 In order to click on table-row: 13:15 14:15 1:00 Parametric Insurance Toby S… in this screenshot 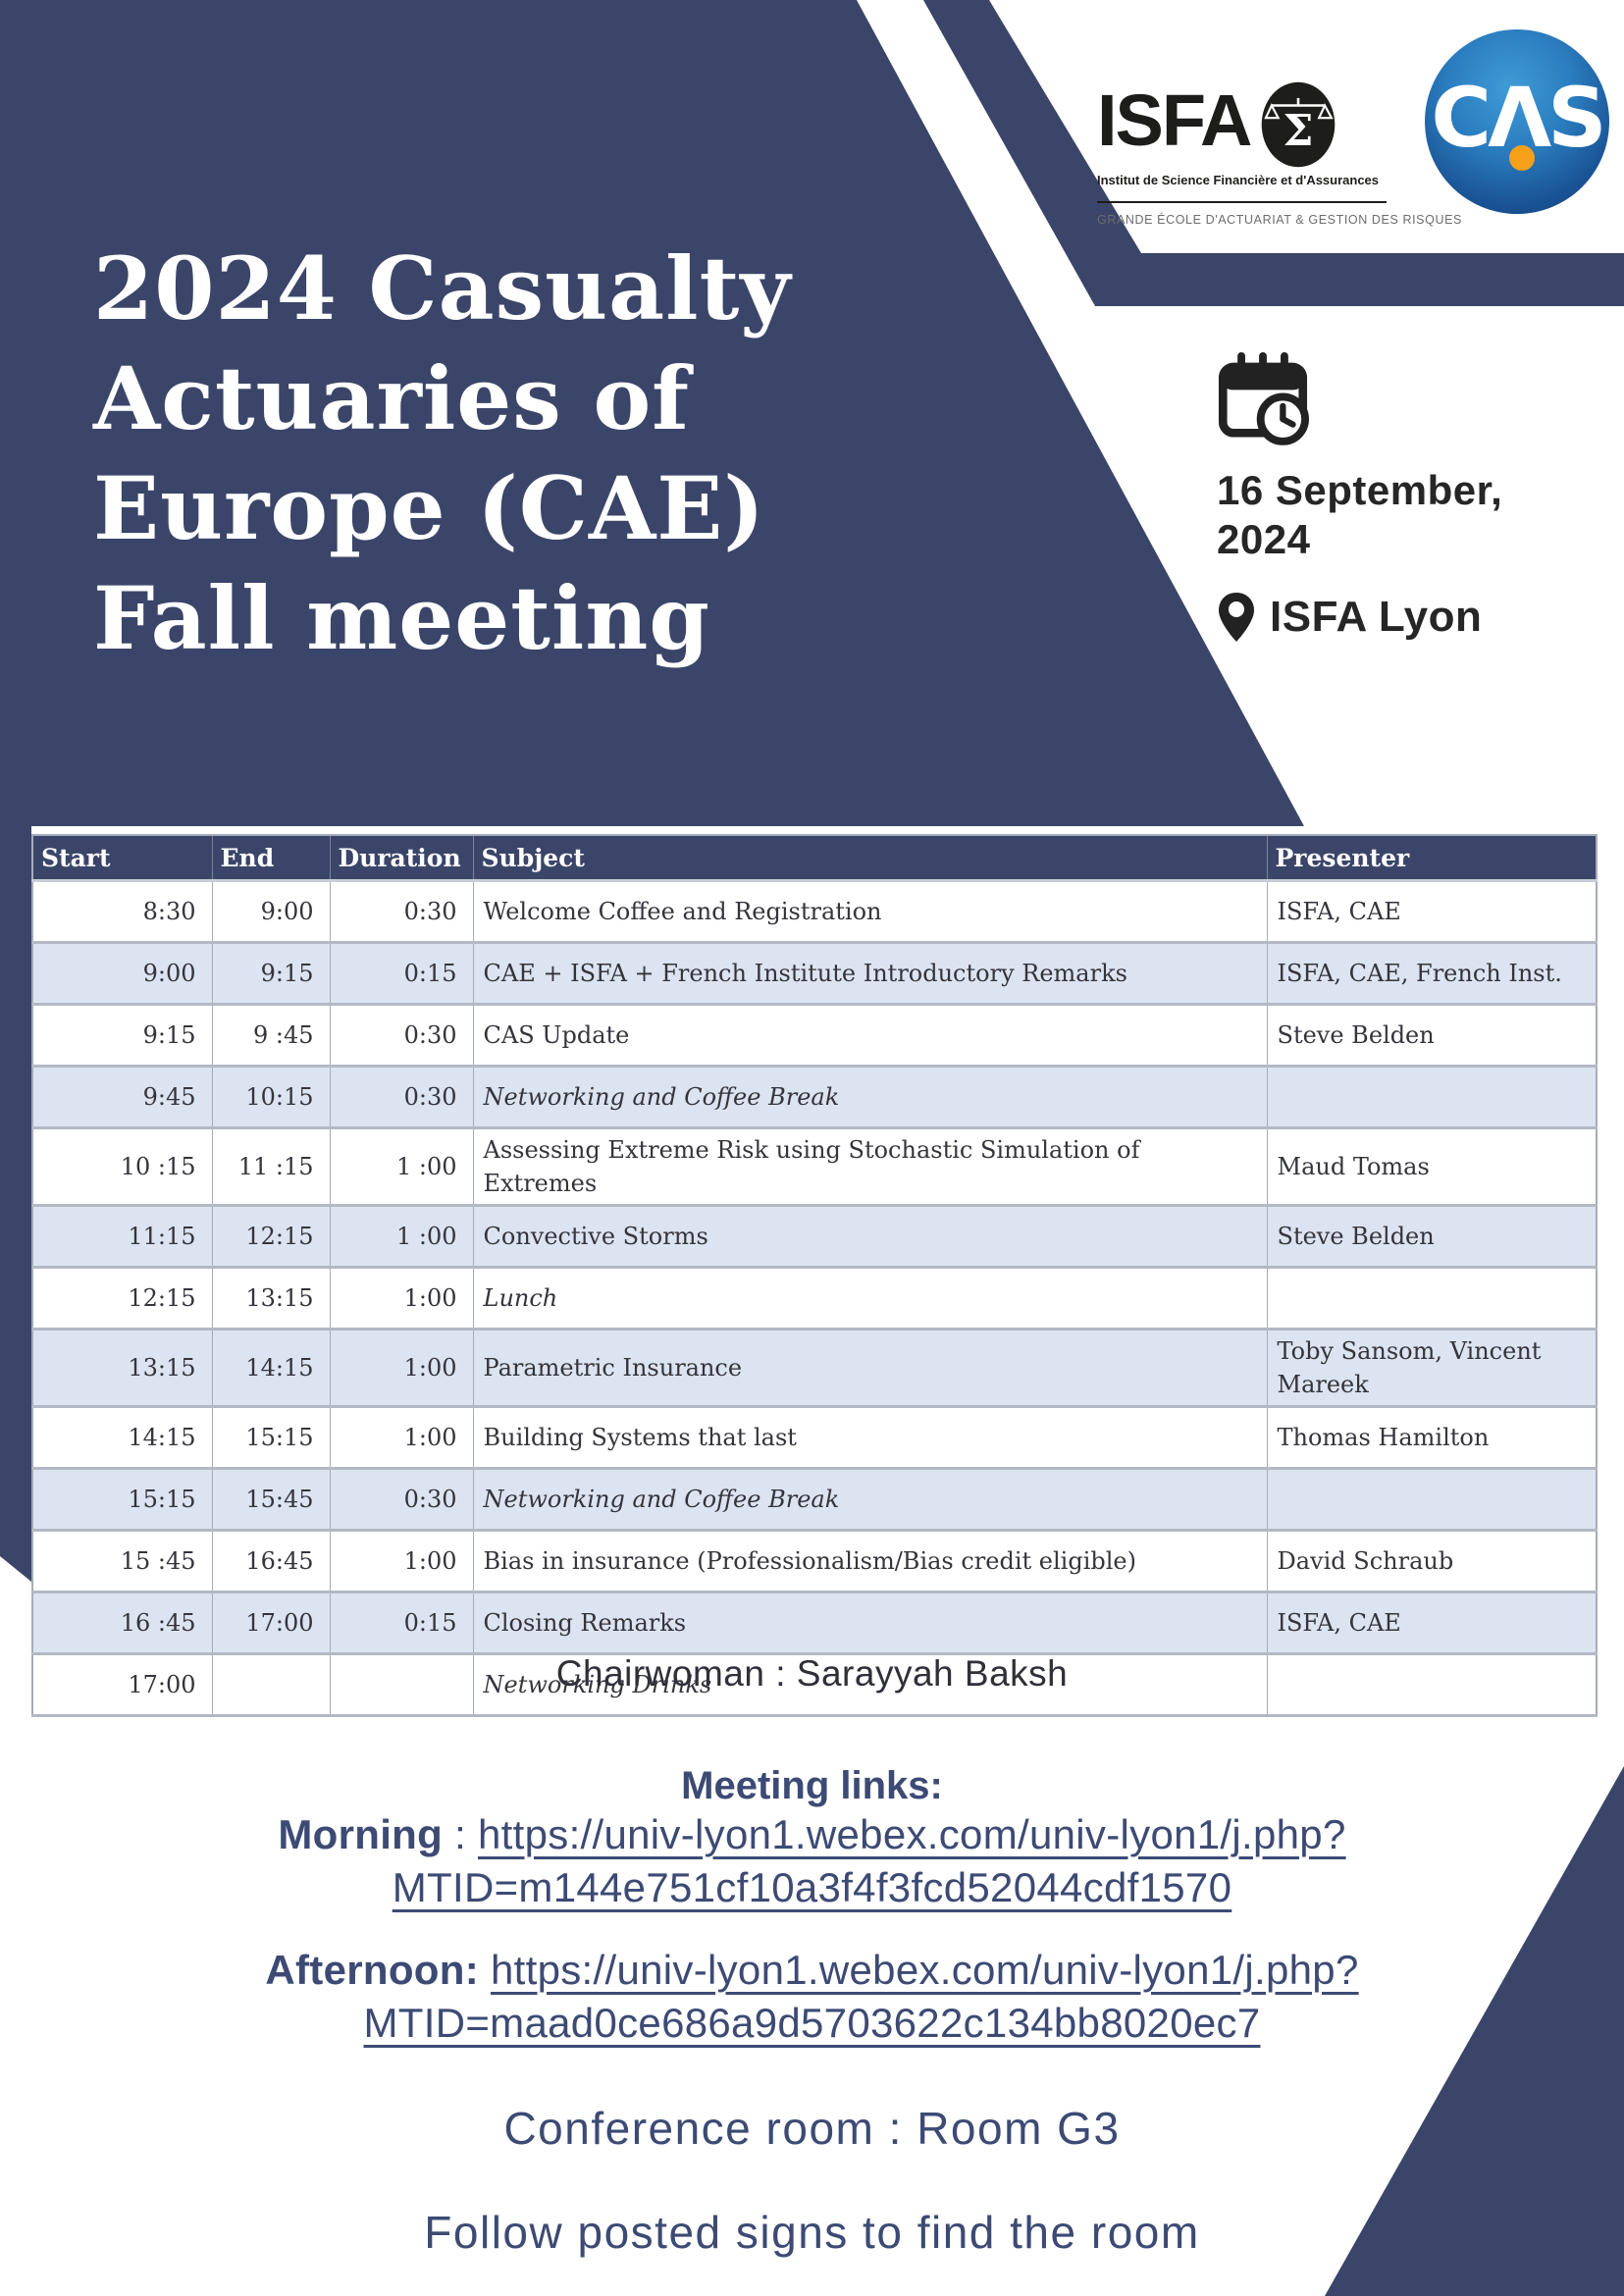, I will do `click(814, 1368)`.